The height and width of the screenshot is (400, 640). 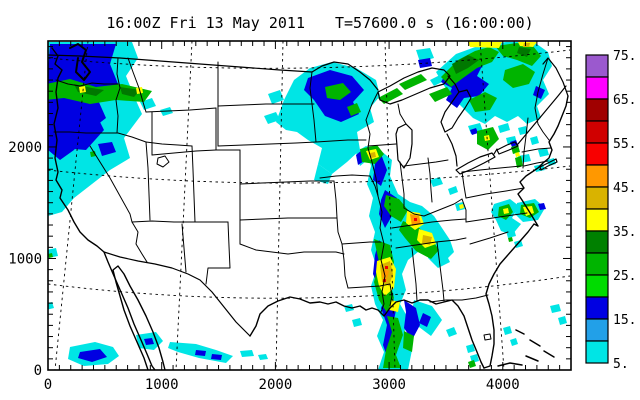 What do you see at coordinates (624, 100) in the screenshot?
I see `colorbar-label: 65.` at bounding box center [624, 100].